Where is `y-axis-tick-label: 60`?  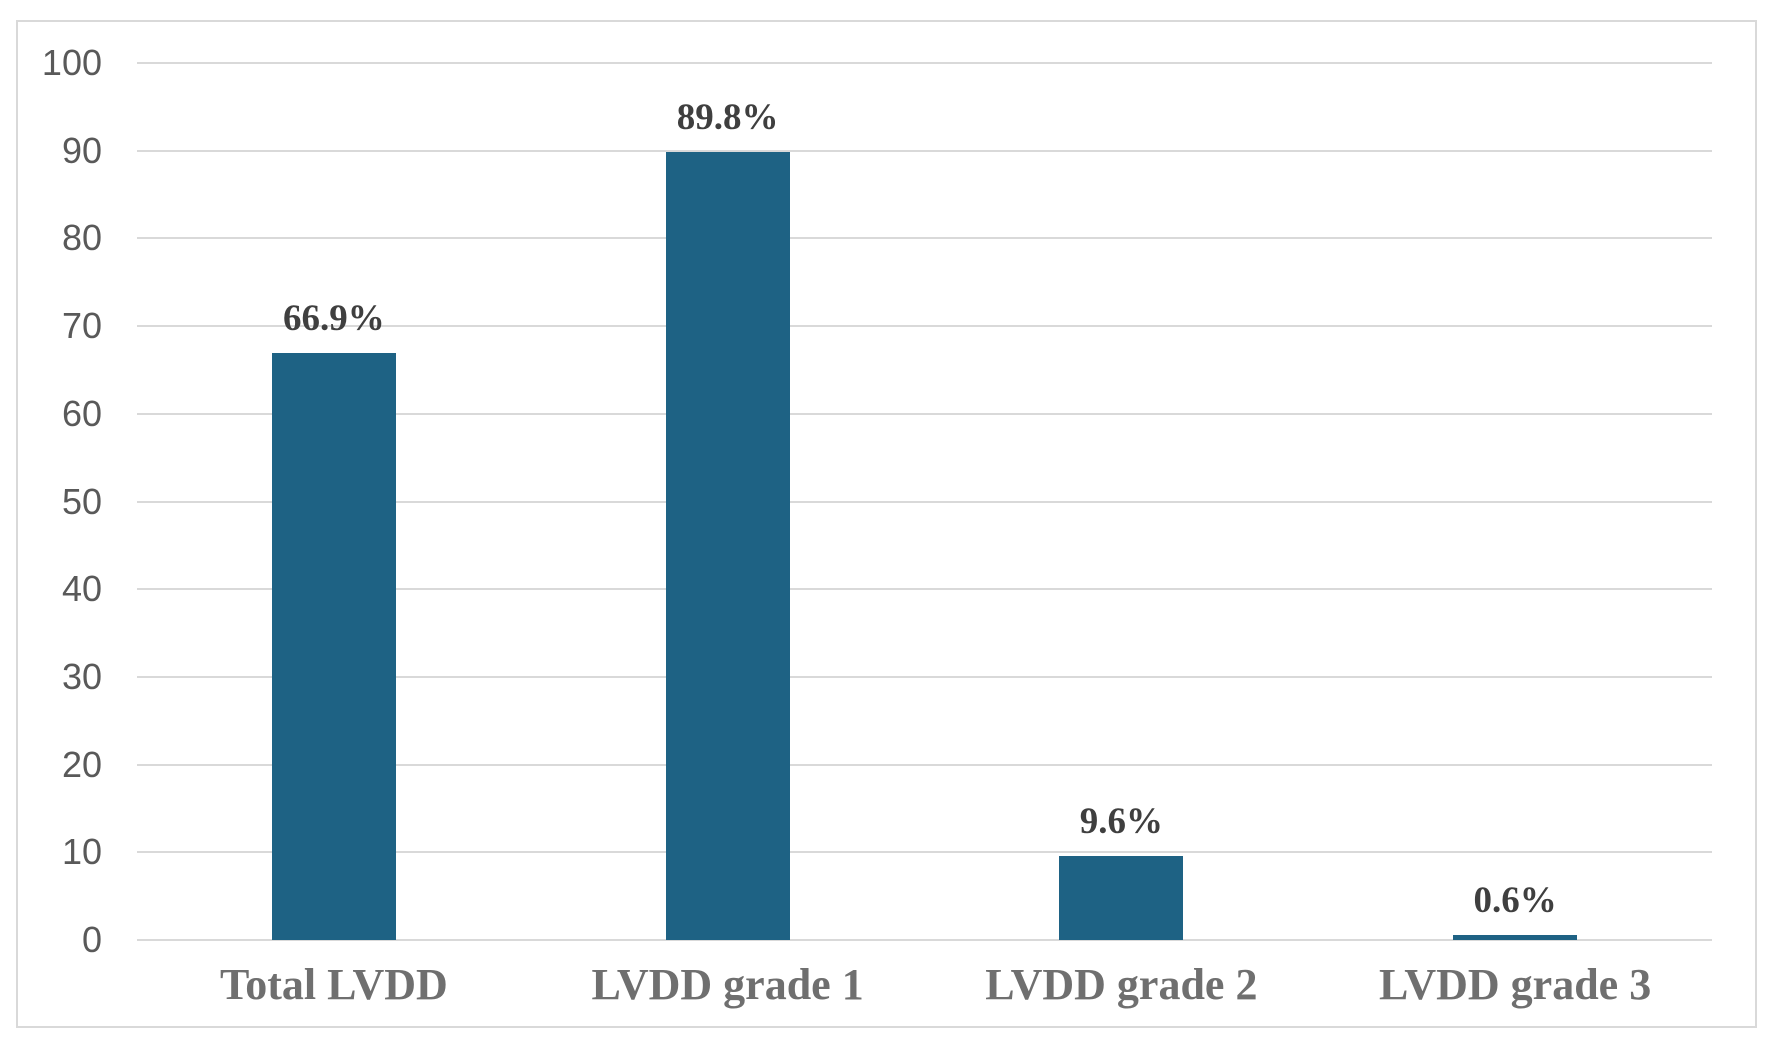
y-axis-tick-label: 60 is located at coordinates (81, 413).